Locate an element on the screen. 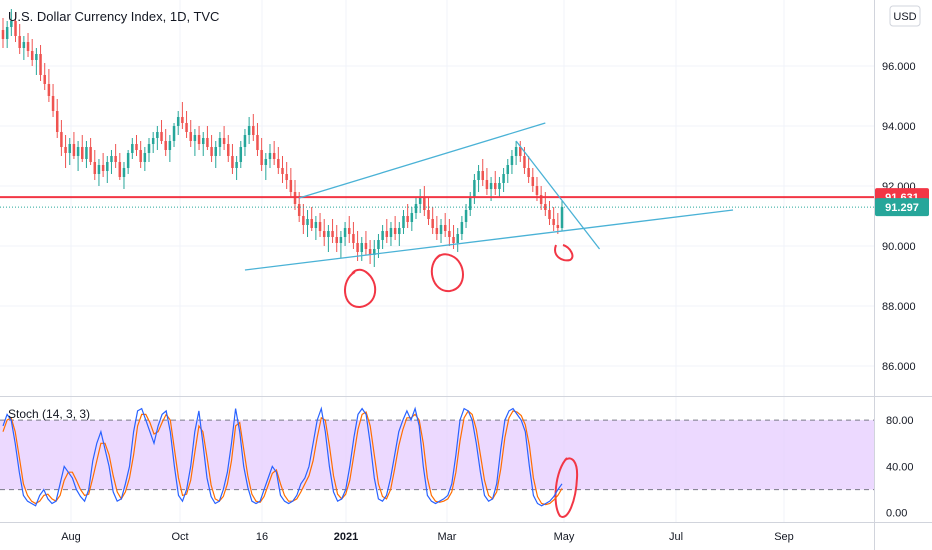  time-tick-label: Aug is located at coordinates (71, 537).